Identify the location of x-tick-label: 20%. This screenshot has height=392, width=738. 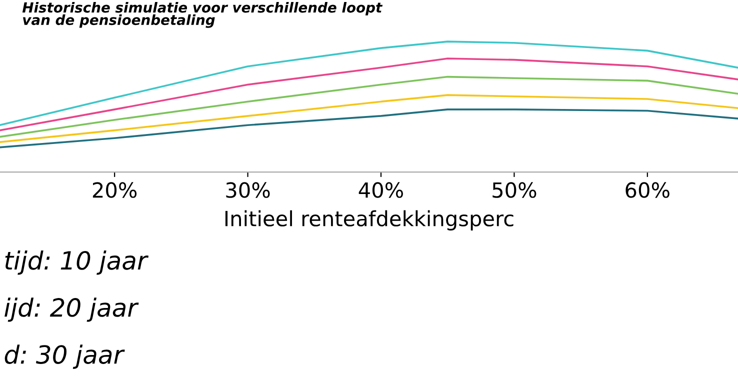
(114, 190).